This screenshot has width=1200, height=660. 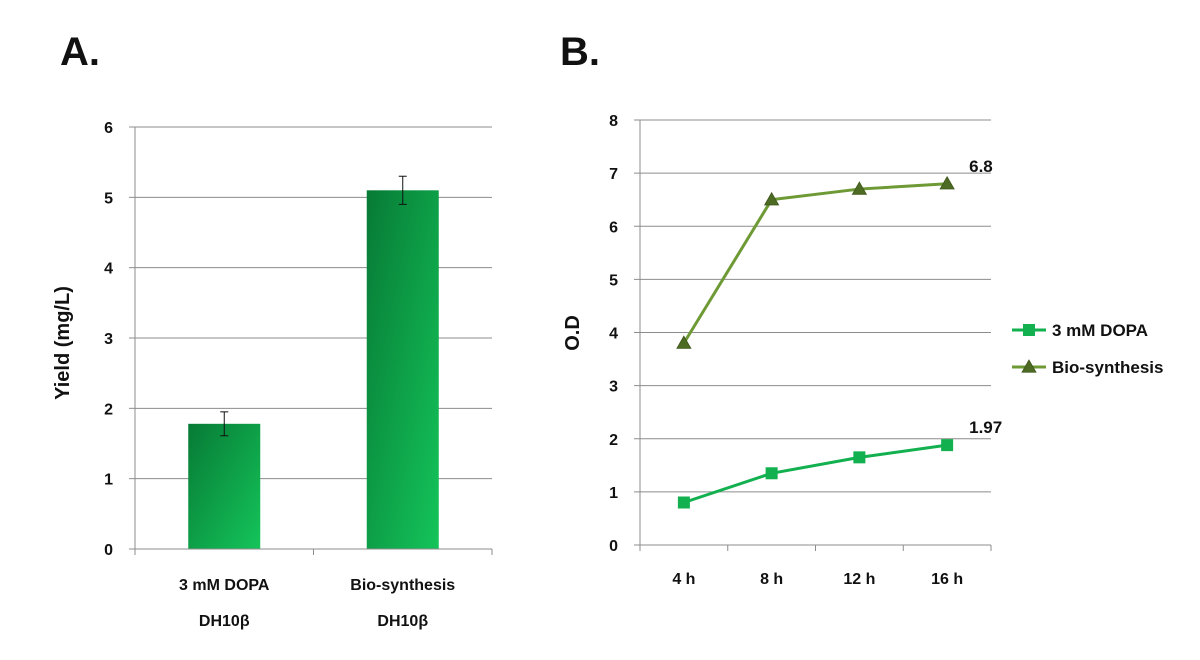 I want to click on data-label: 6.8, so click(x=981, y=166).